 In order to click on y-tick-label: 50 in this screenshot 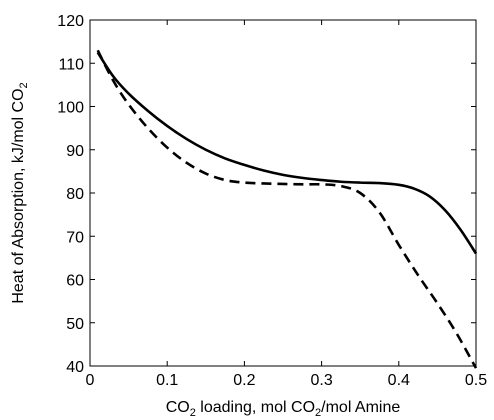, I will do `click(75, 324)`.